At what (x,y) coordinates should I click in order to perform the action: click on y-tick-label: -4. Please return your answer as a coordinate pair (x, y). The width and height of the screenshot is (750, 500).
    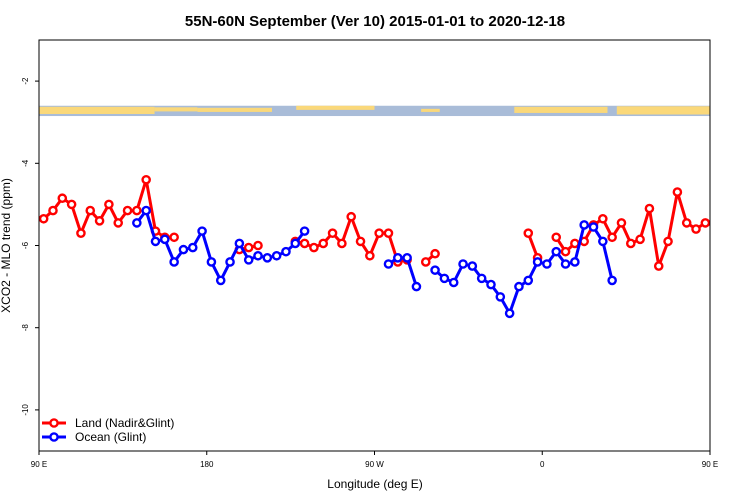
    Looking at the image, I should click on (25, 163).